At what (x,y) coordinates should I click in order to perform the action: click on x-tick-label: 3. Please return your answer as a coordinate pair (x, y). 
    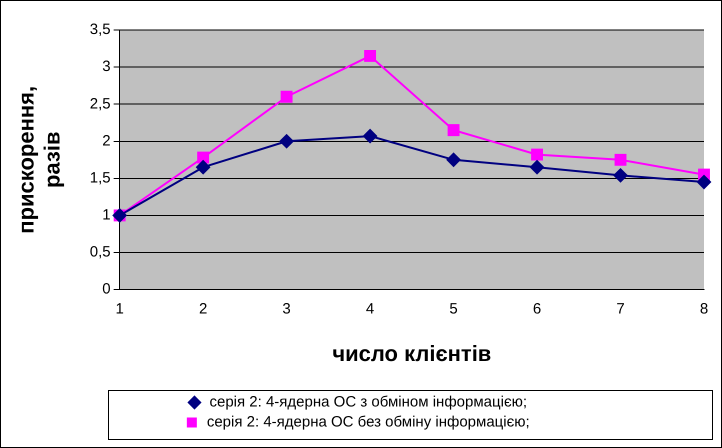
    Looking at the image, I should click on (286, 309).